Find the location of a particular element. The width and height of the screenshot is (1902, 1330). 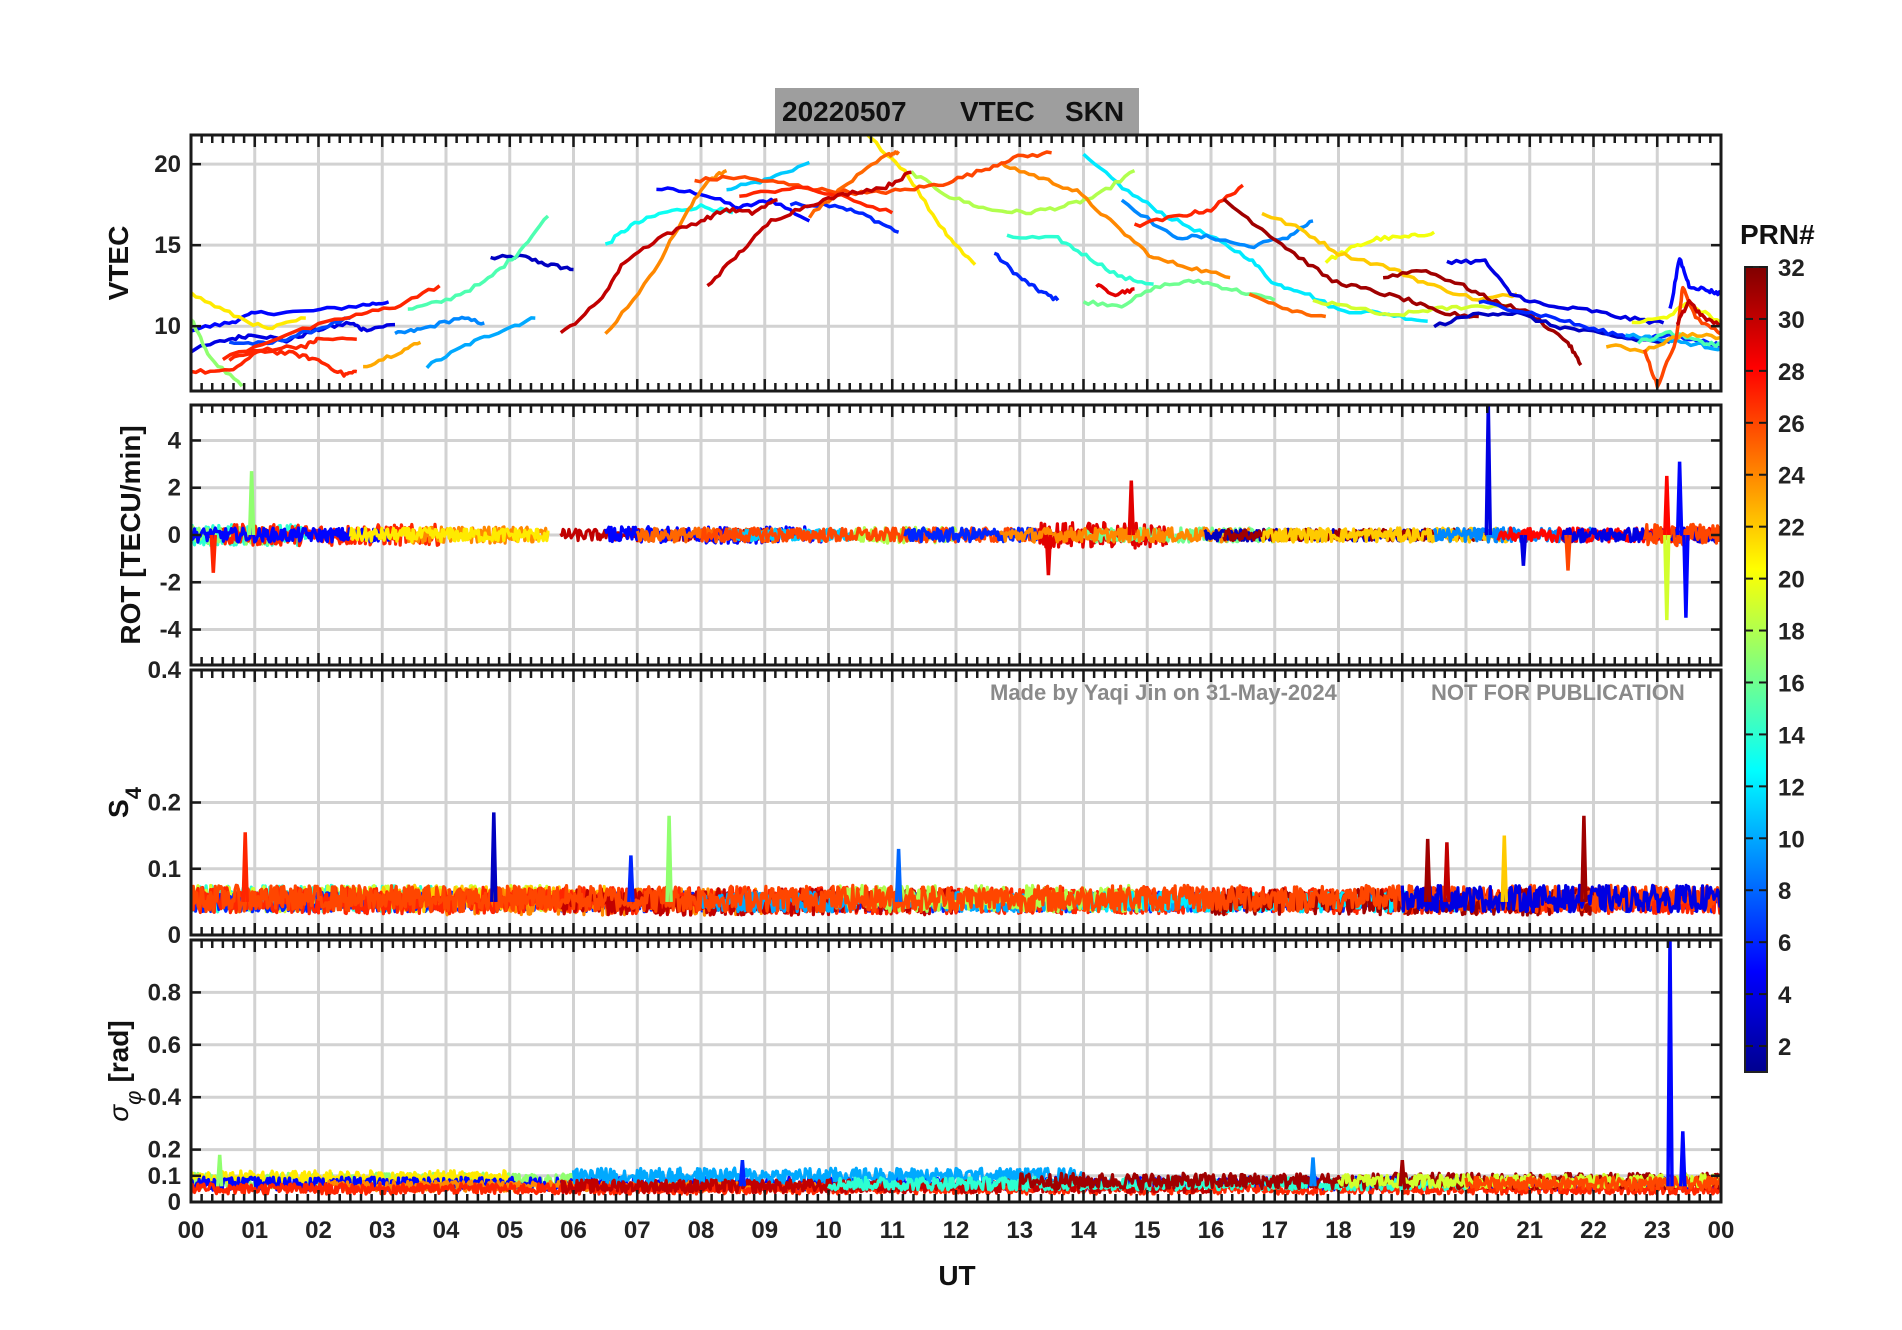

colorbar-tick-label: 32 is located at coordinates (1791, 268).